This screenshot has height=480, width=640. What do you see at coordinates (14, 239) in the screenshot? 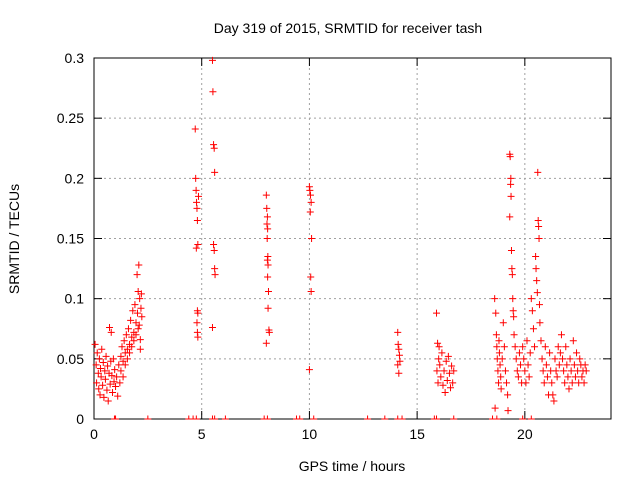
I see `y-axis-title: SRMTID / TECUs` at bounding box center [14, 239].